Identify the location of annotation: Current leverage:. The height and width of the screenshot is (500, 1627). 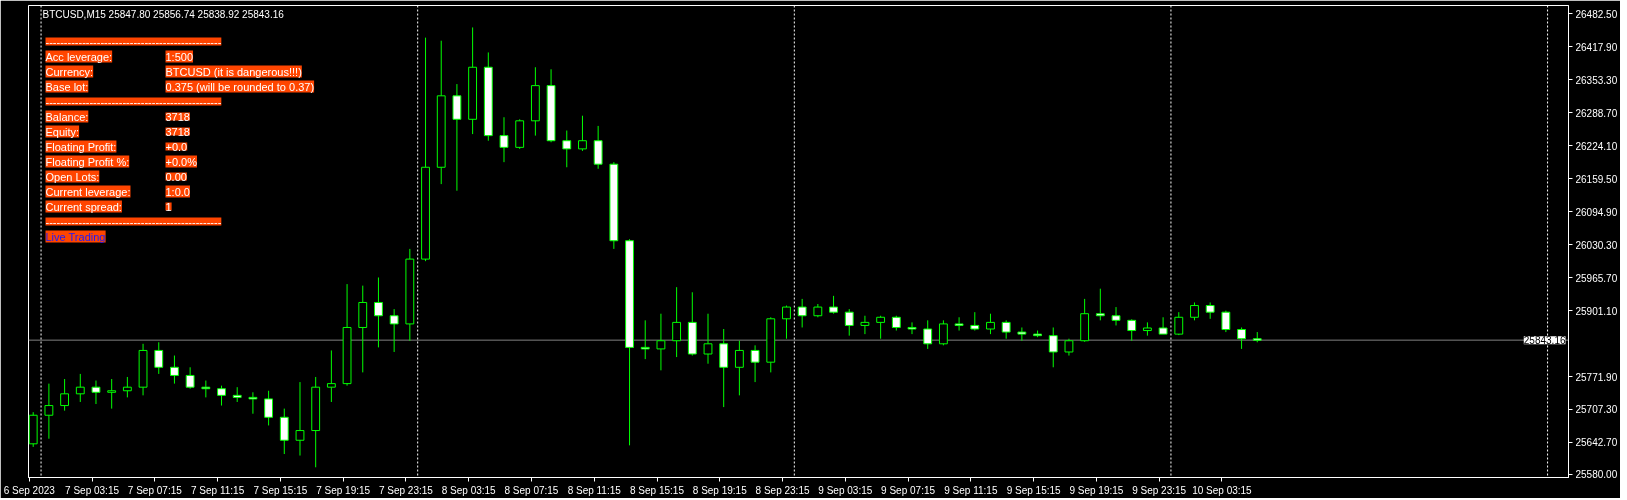
(88, 191).